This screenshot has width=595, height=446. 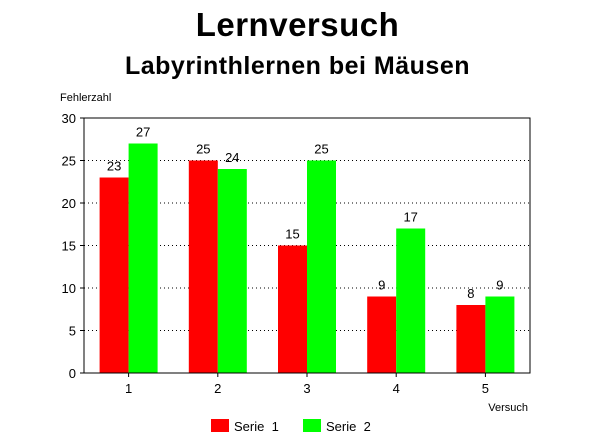 I want to click on y-tick-label: 5, so click(x=72, y=331).